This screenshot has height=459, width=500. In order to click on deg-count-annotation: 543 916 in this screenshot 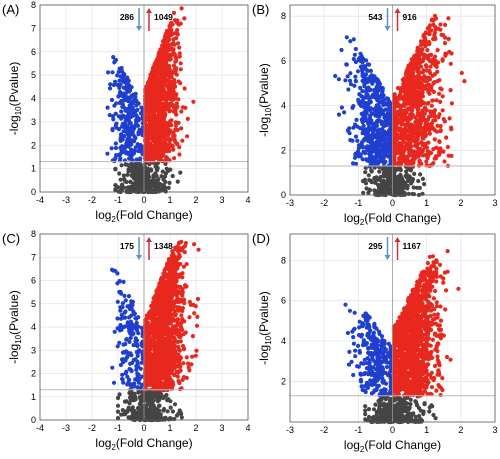, I will do `click(392, 19)`.